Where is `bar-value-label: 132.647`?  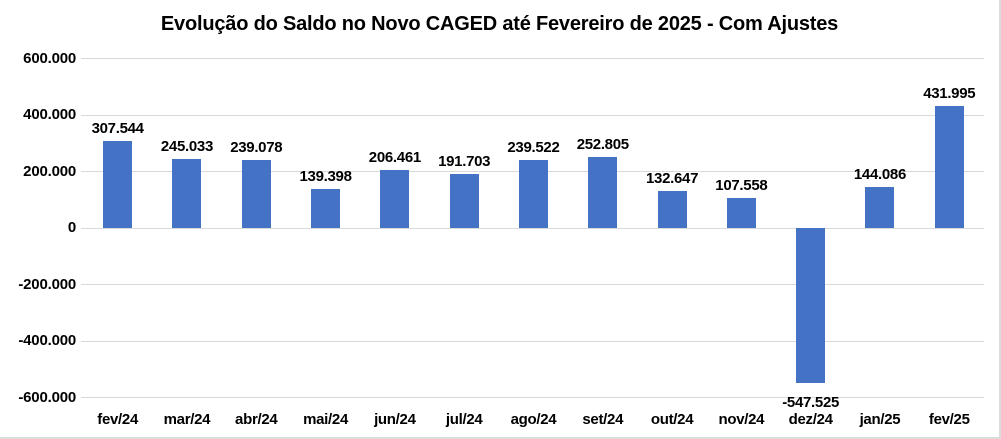
bar-value-label: 132.647 is located at coordinates (672, 178).